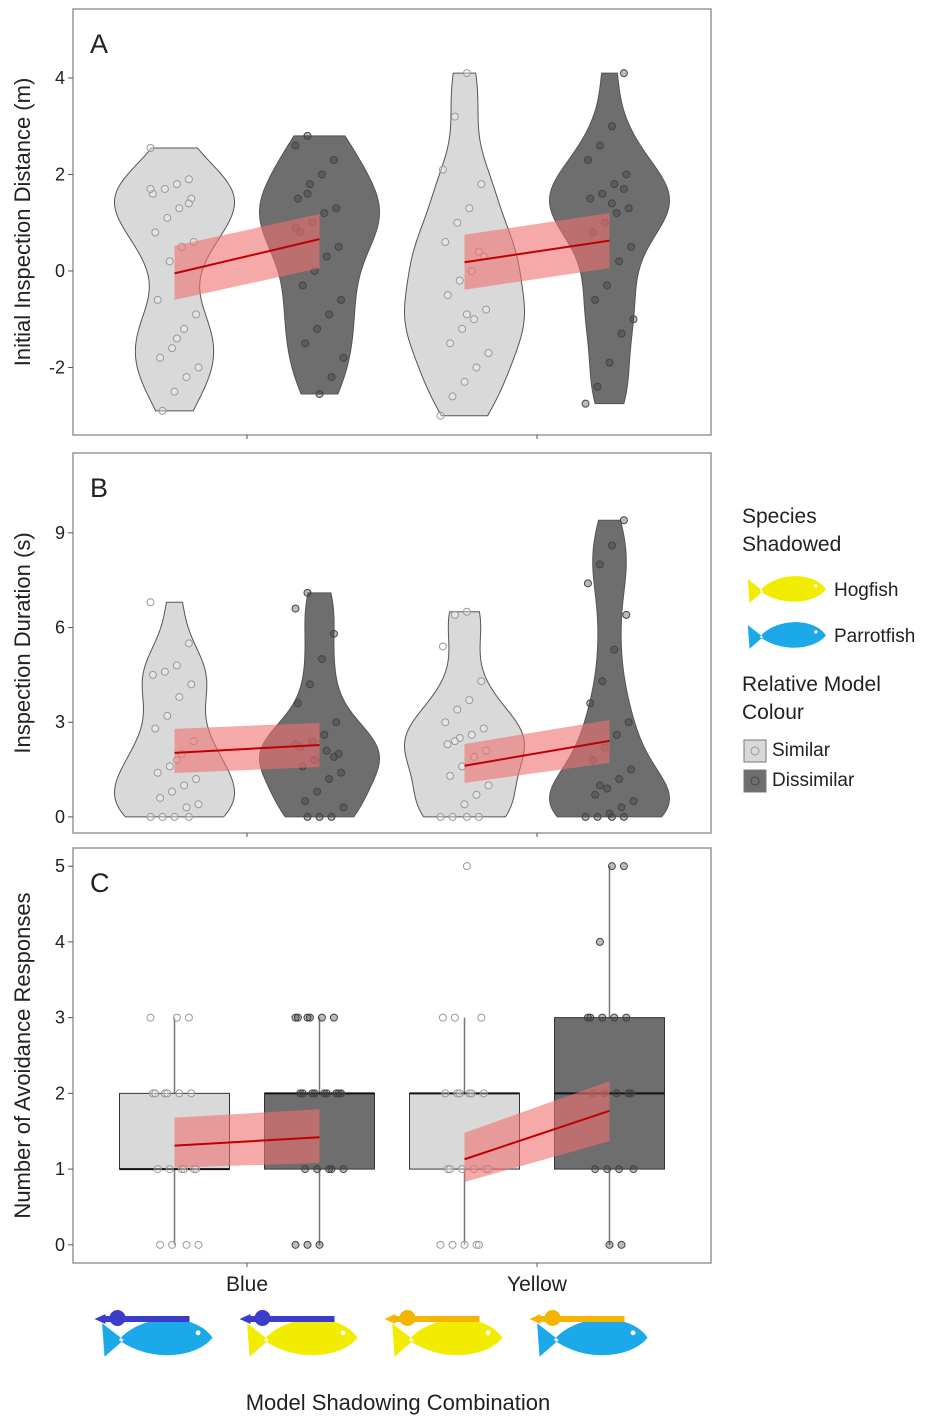 This screenshot has width=926, height=1416. What do you see at coordinates (875, 636) in the screenshot?
I see `legend-label: Parrotfish` at bounding box center [875, 636].